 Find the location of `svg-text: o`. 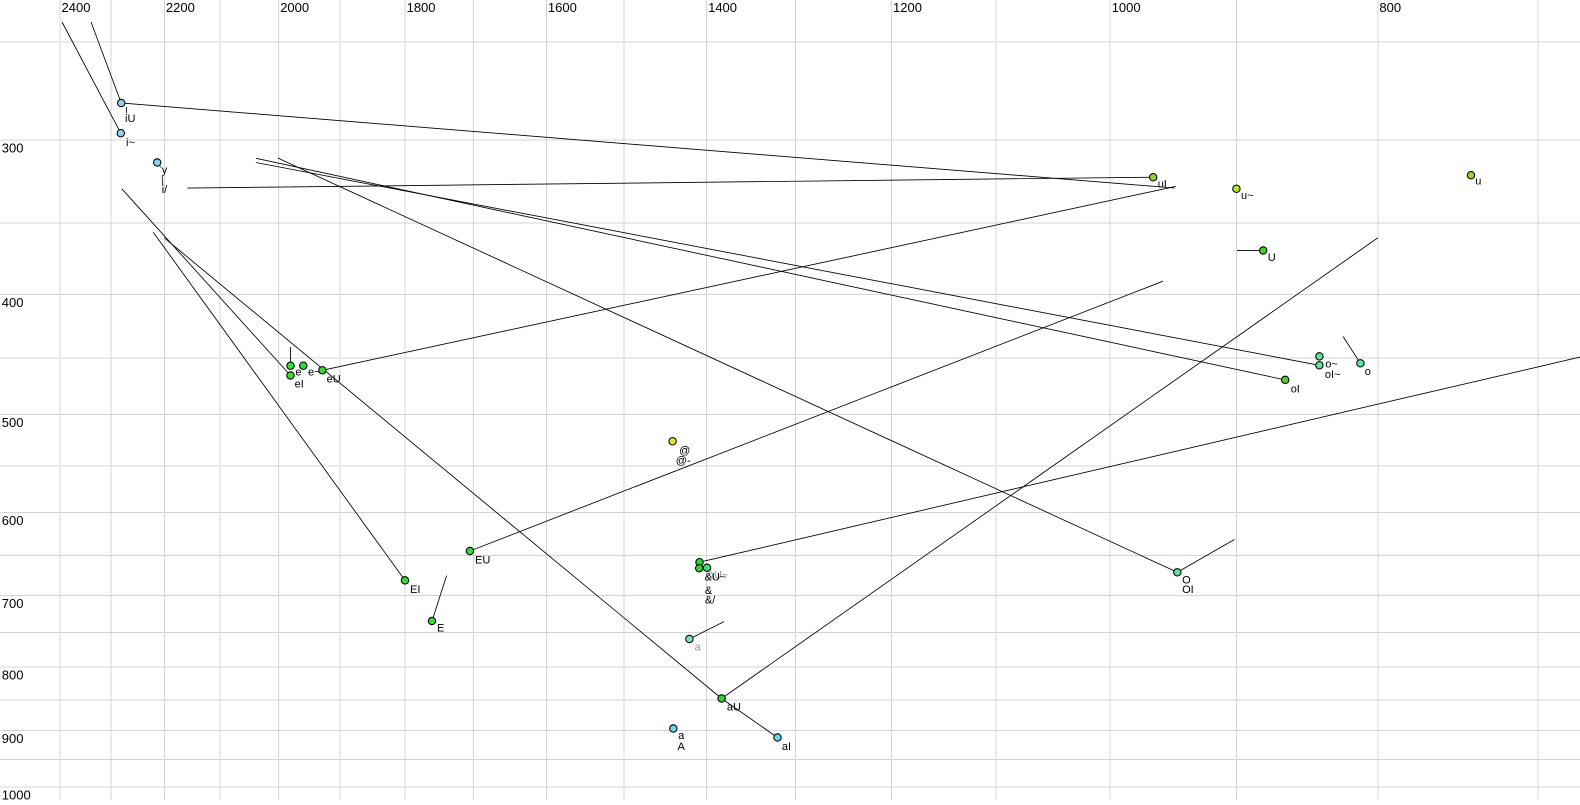

svg-text: o is located at coordinates (1368, 372).